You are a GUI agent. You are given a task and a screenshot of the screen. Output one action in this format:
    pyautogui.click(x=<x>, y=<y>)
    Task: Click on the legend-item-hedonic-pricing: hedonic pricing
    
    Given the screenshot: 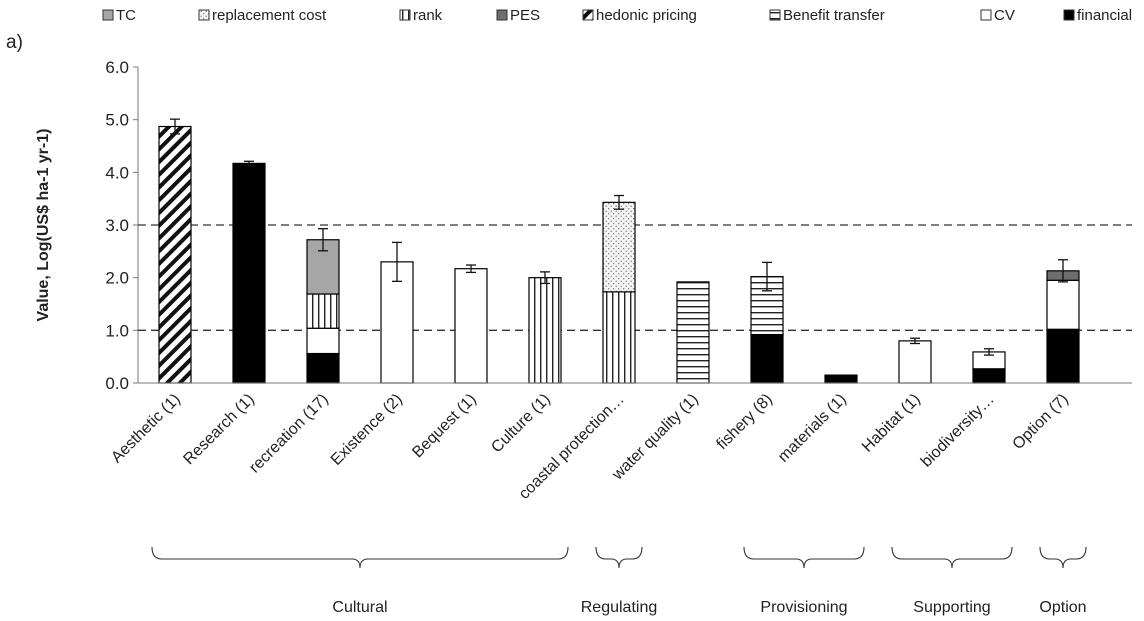 What is the action you would take?
    pyautogui.click(x=639, y=15)
    